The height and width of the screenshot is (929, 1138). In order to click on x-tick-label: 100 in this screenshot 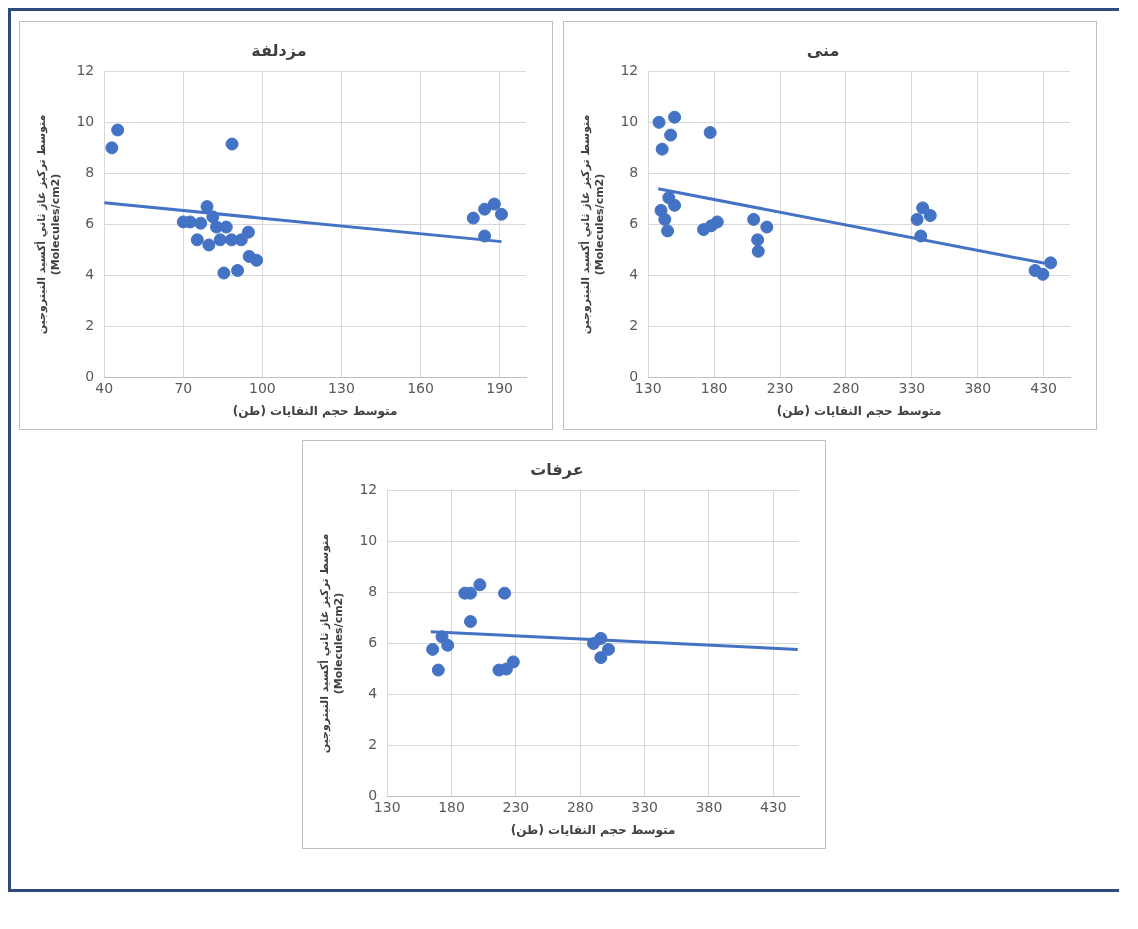, I will do `click(262, 387)`.